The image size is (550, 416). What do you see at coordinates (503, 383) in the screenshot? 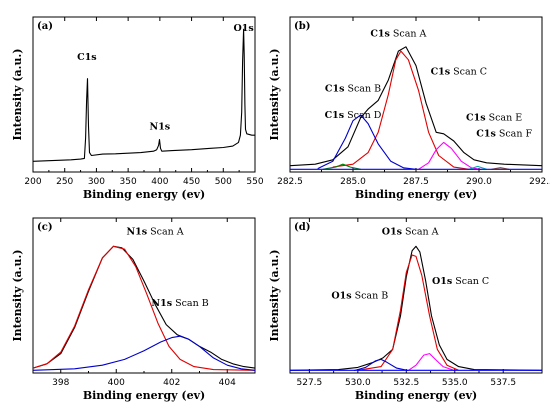
I see `x-tick-label: 537.5` at bounding box center [503, 383].